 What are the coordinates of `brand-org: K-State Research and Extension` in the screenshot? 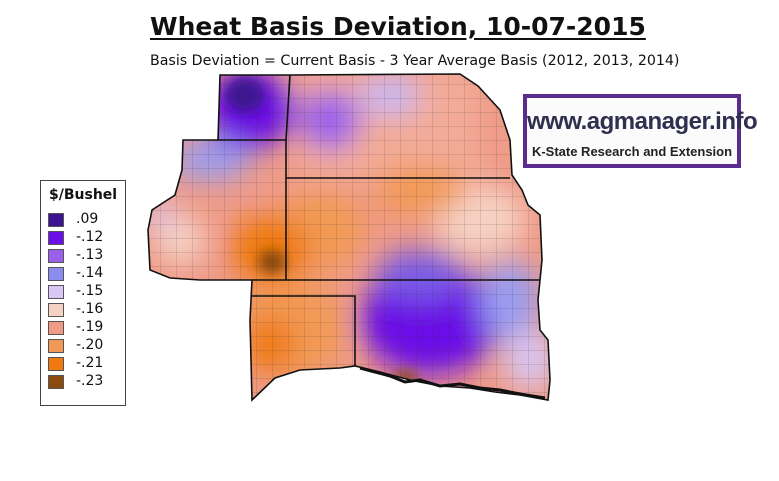 It's located at (632, 151).